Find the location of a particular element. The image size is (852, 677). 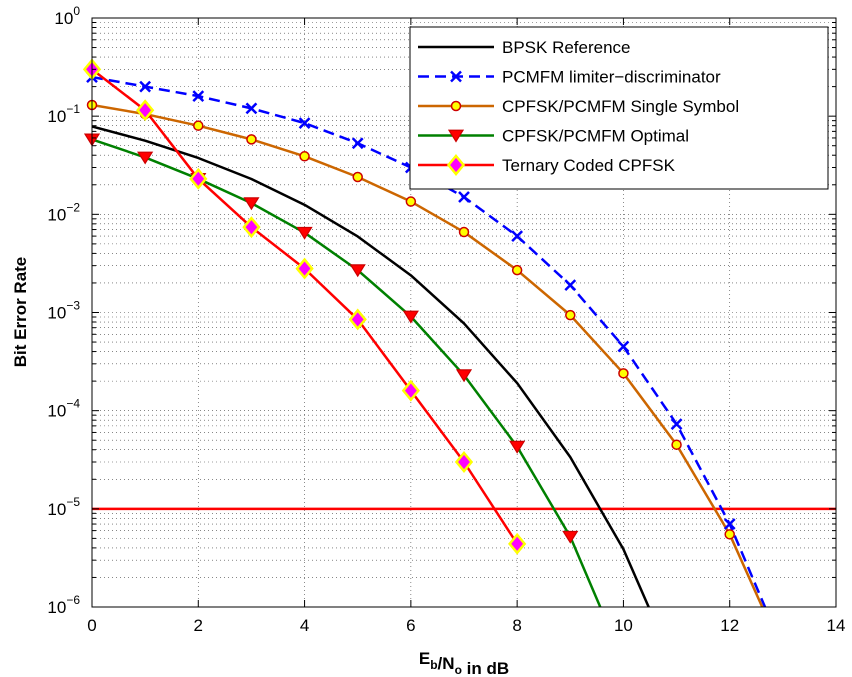

y-tick-label: 10⁰ is located at coordinates (67, 16).